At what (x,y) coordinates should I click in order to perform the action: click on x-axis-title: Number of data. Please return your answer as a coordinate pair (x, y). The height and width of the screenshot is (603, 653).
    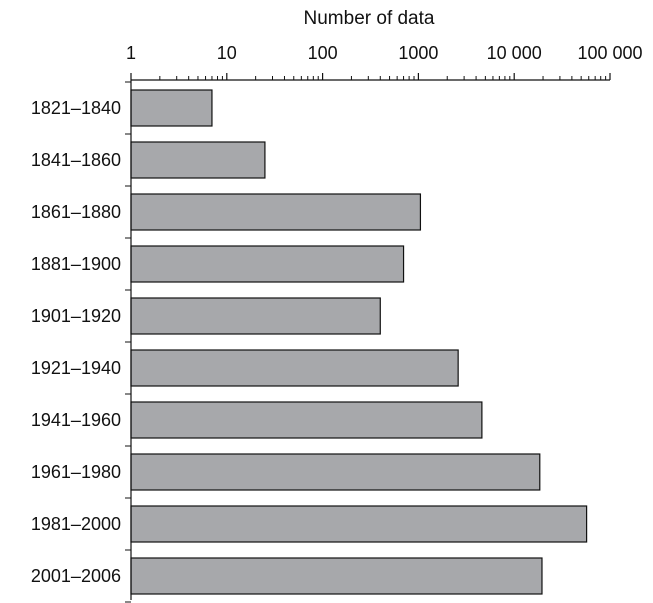
    Looking at the image, I should click on (369, 18).